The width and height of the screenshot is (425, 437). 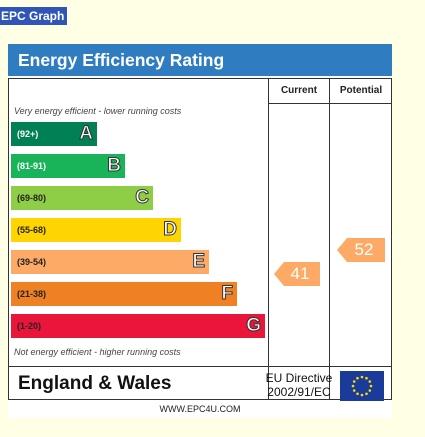 What do you see at coordinates (227, 294) in the screenshot?
I see `band-letter: F` at bounding box center [227, 294].